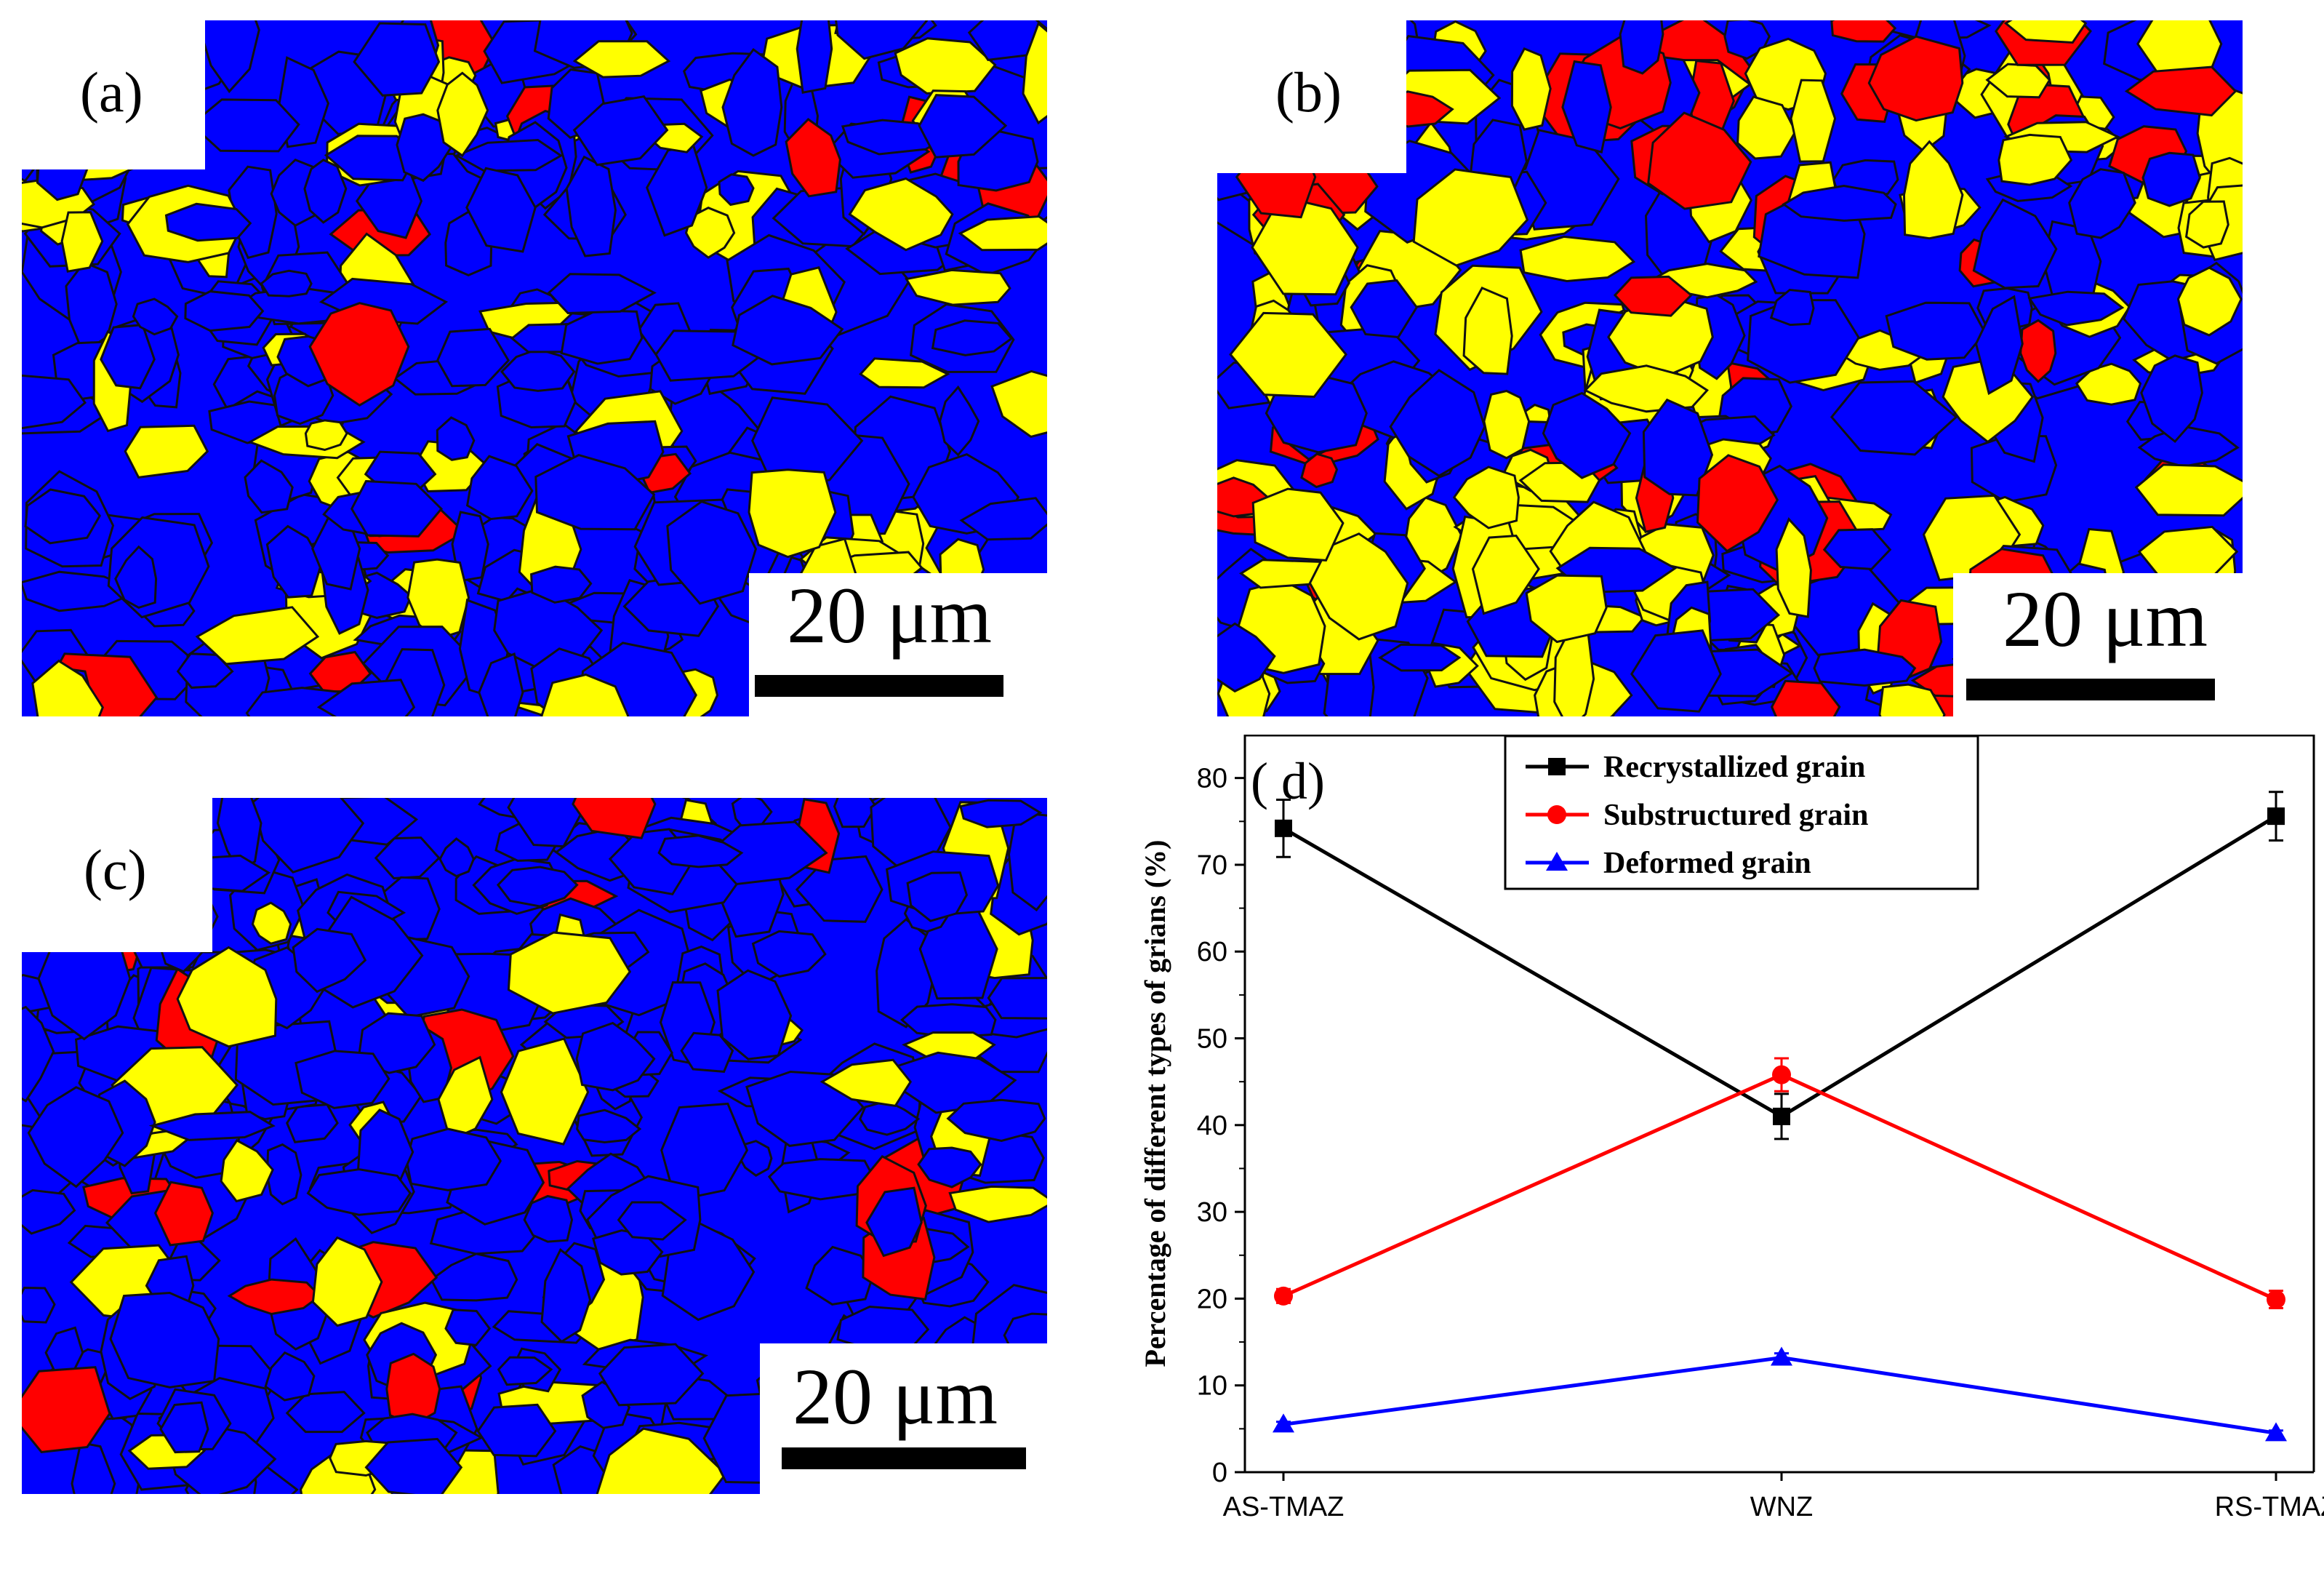 The width and height of the screenshot is (2324, 1574). I want to click on y-tick-label: 30, so click(1212, 1212).